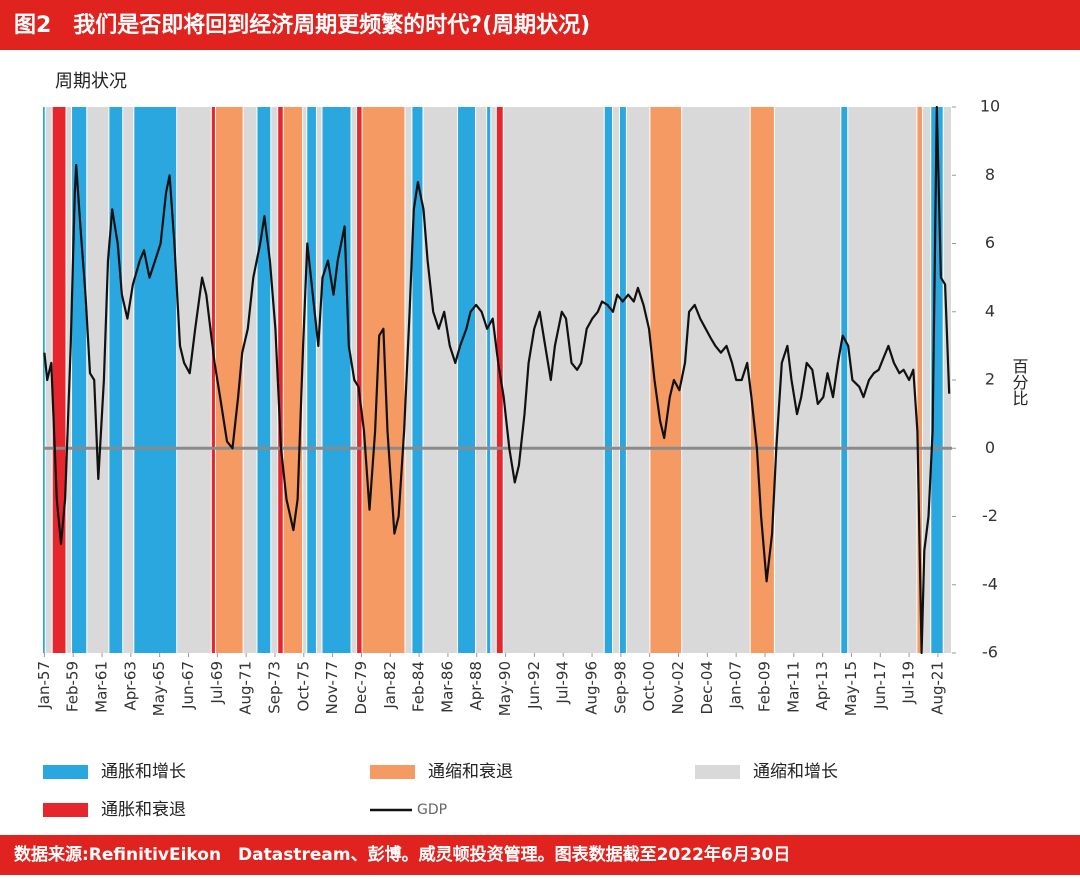  Describe the element at coordinates (390, 685) in the screenshot. I see `x-tick-label: Jan-82` at that location.